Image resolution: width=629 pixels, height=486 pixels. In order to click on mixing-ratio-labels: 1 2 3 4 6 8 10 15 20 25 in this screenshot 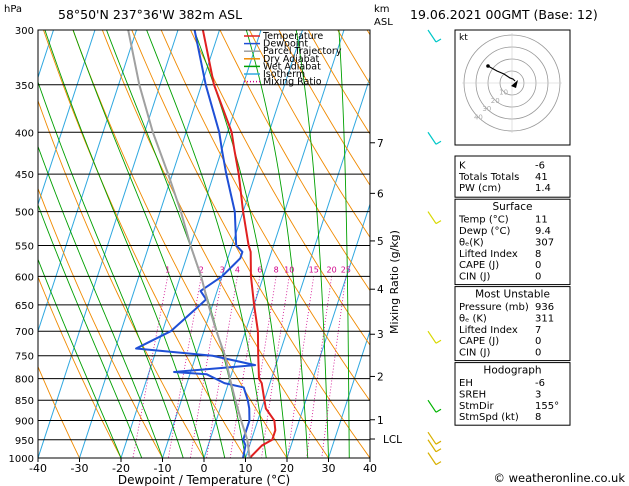, I will do `click(258, 269)`.